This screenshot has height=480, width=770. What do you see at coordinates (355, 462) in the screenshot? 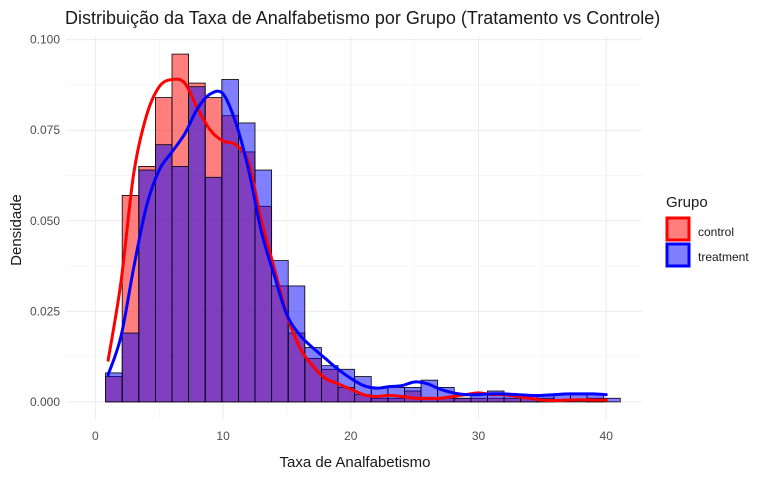
I see `x-axis-title: Taxa de Analfabetismo` at bounding box center [355, 462].